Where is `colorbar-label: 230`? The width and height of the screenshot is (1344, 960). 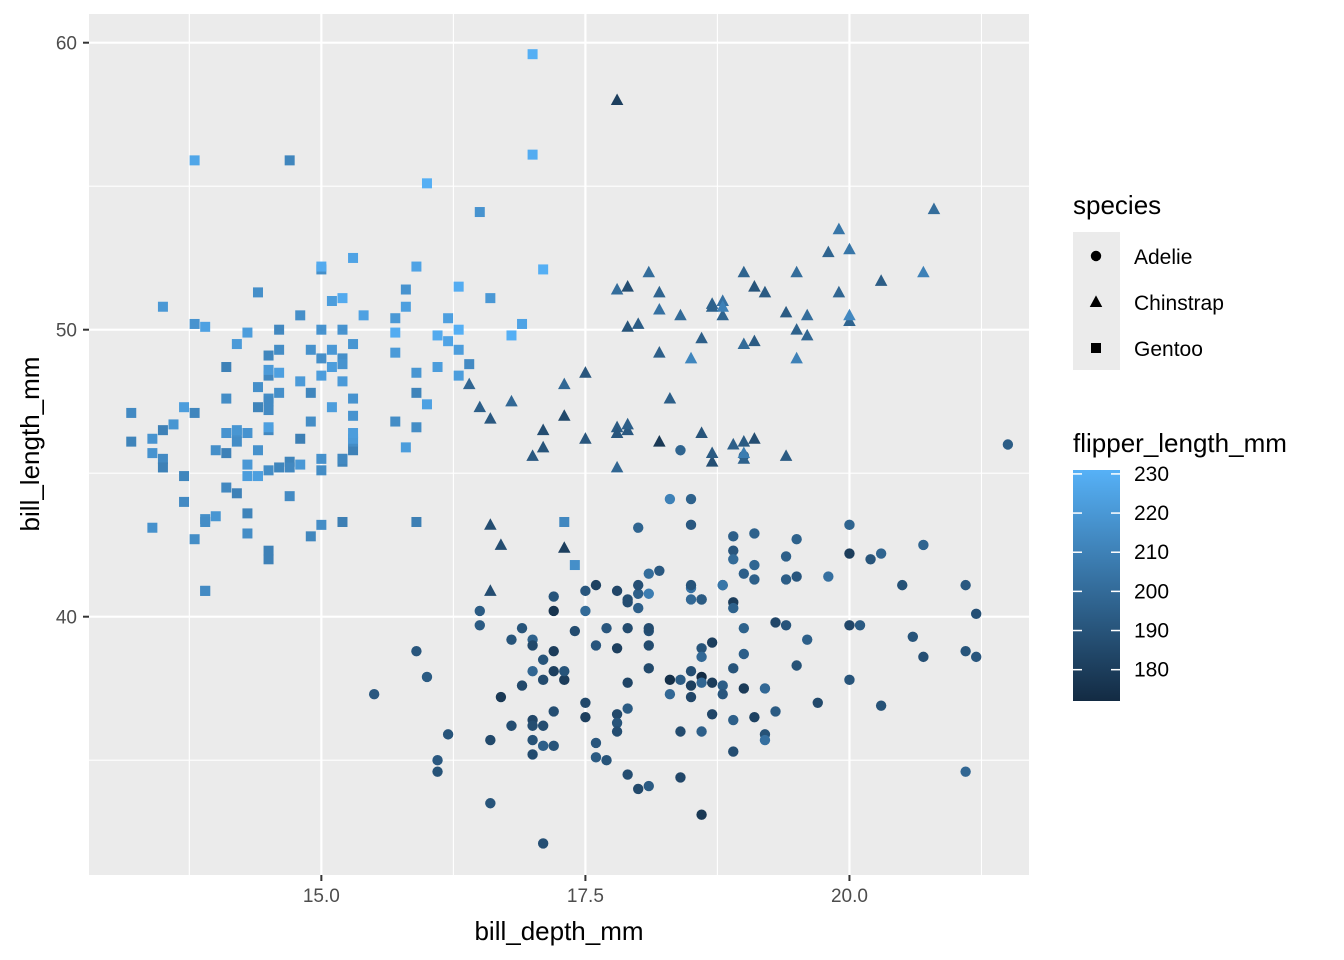
colorbar-label: 230 is located at coordinates (1151, 474).